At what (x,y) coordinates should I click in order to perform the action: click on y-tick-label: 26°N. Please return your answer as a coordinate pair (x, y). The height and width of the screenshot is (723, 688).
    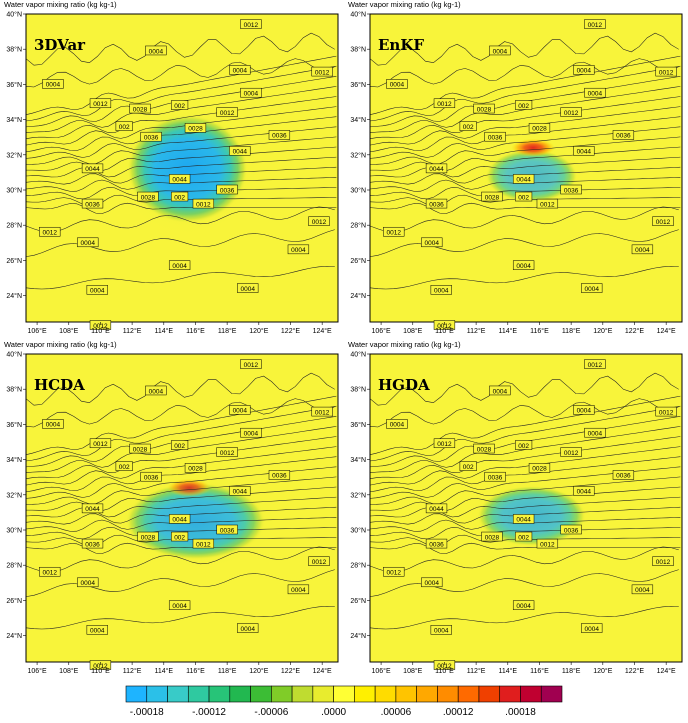
    Looking at the image, I should click on (358, 261).